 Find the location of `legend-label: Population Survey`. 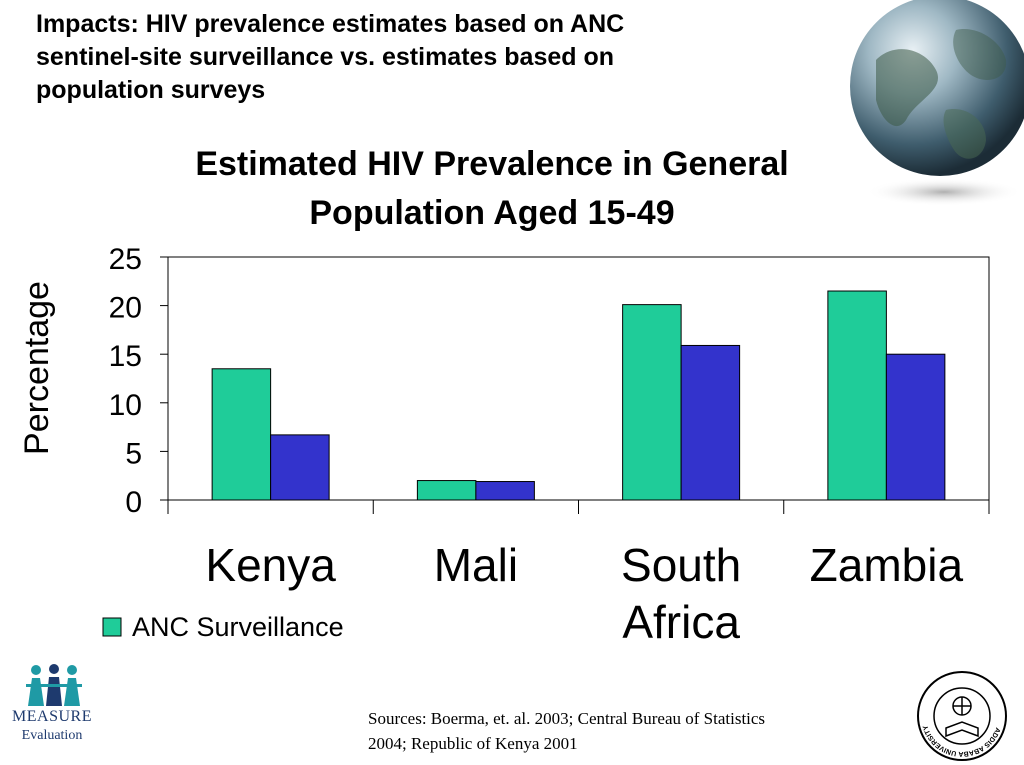

legend-label: Population Survey is located at coordinates (242, 649).